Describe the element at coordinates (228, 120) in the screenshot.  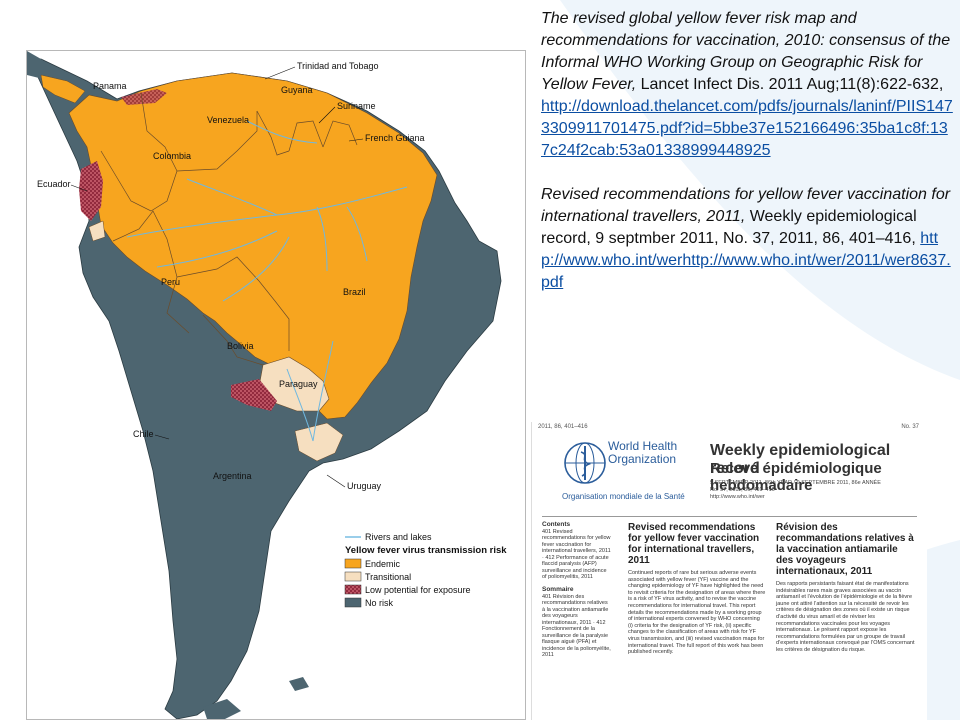
I see `label-venezuela: Venezuela` at that location.